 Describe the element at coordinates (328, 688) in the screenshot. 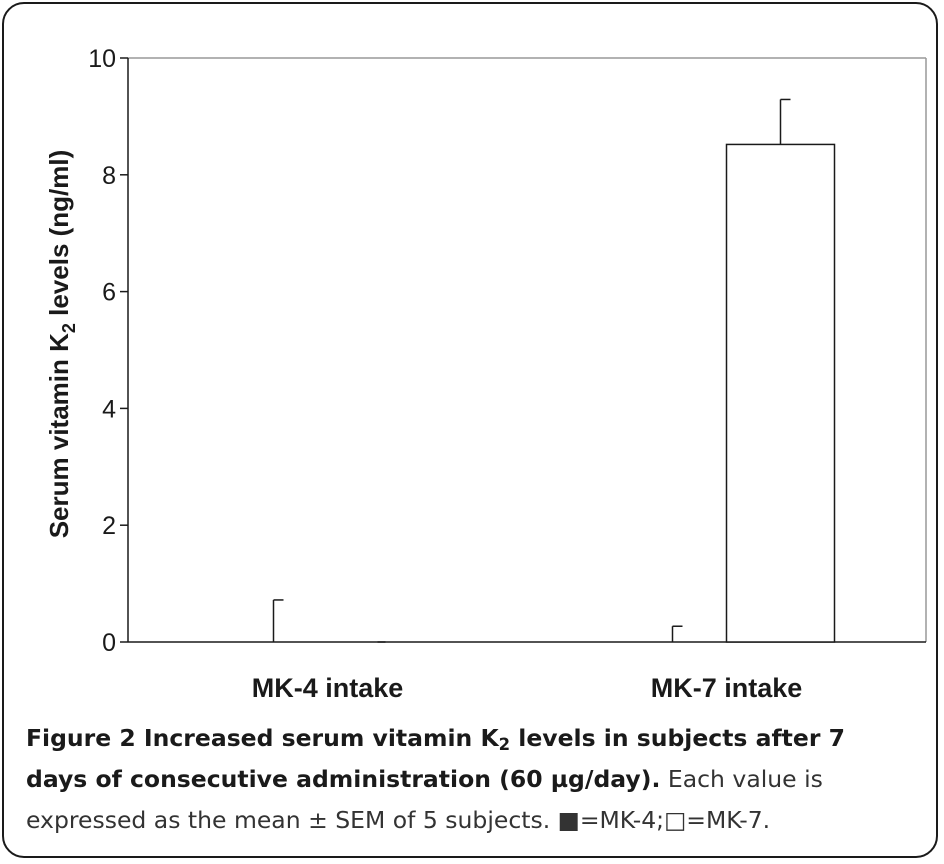

I see `category-label: MK-4 intake` at that location.